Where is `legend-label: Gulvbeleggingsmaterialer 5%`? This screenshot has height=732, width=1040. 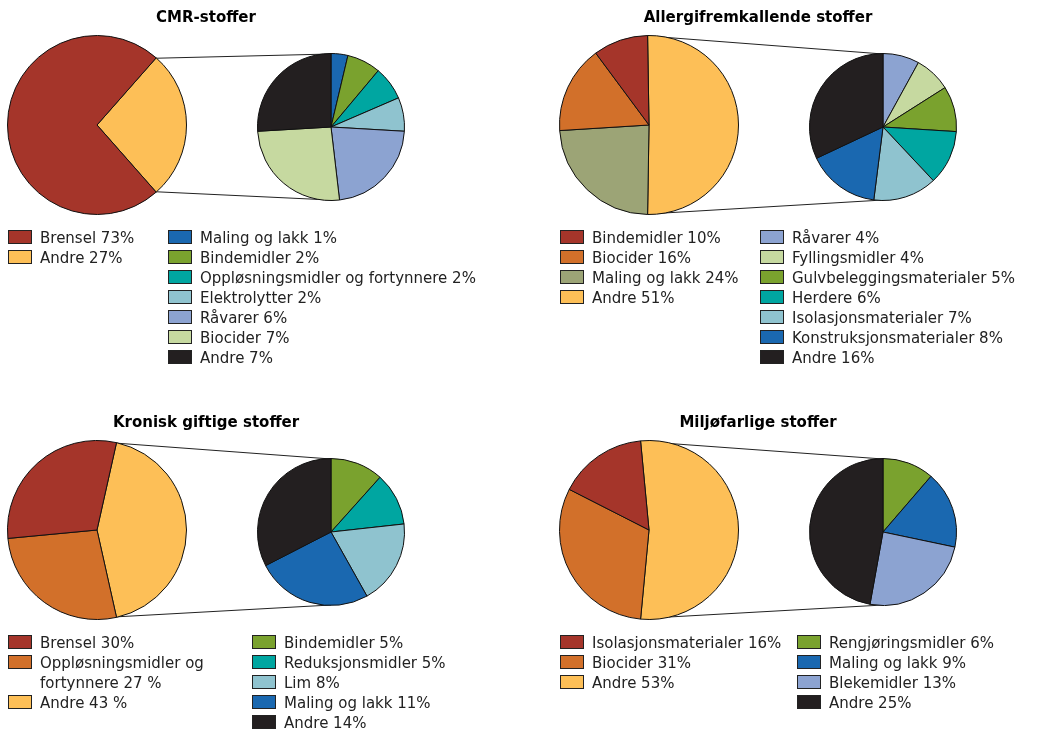 legend-label: Gulvbeleggingsmaterialer 5% is located at coordinates (903, 278).